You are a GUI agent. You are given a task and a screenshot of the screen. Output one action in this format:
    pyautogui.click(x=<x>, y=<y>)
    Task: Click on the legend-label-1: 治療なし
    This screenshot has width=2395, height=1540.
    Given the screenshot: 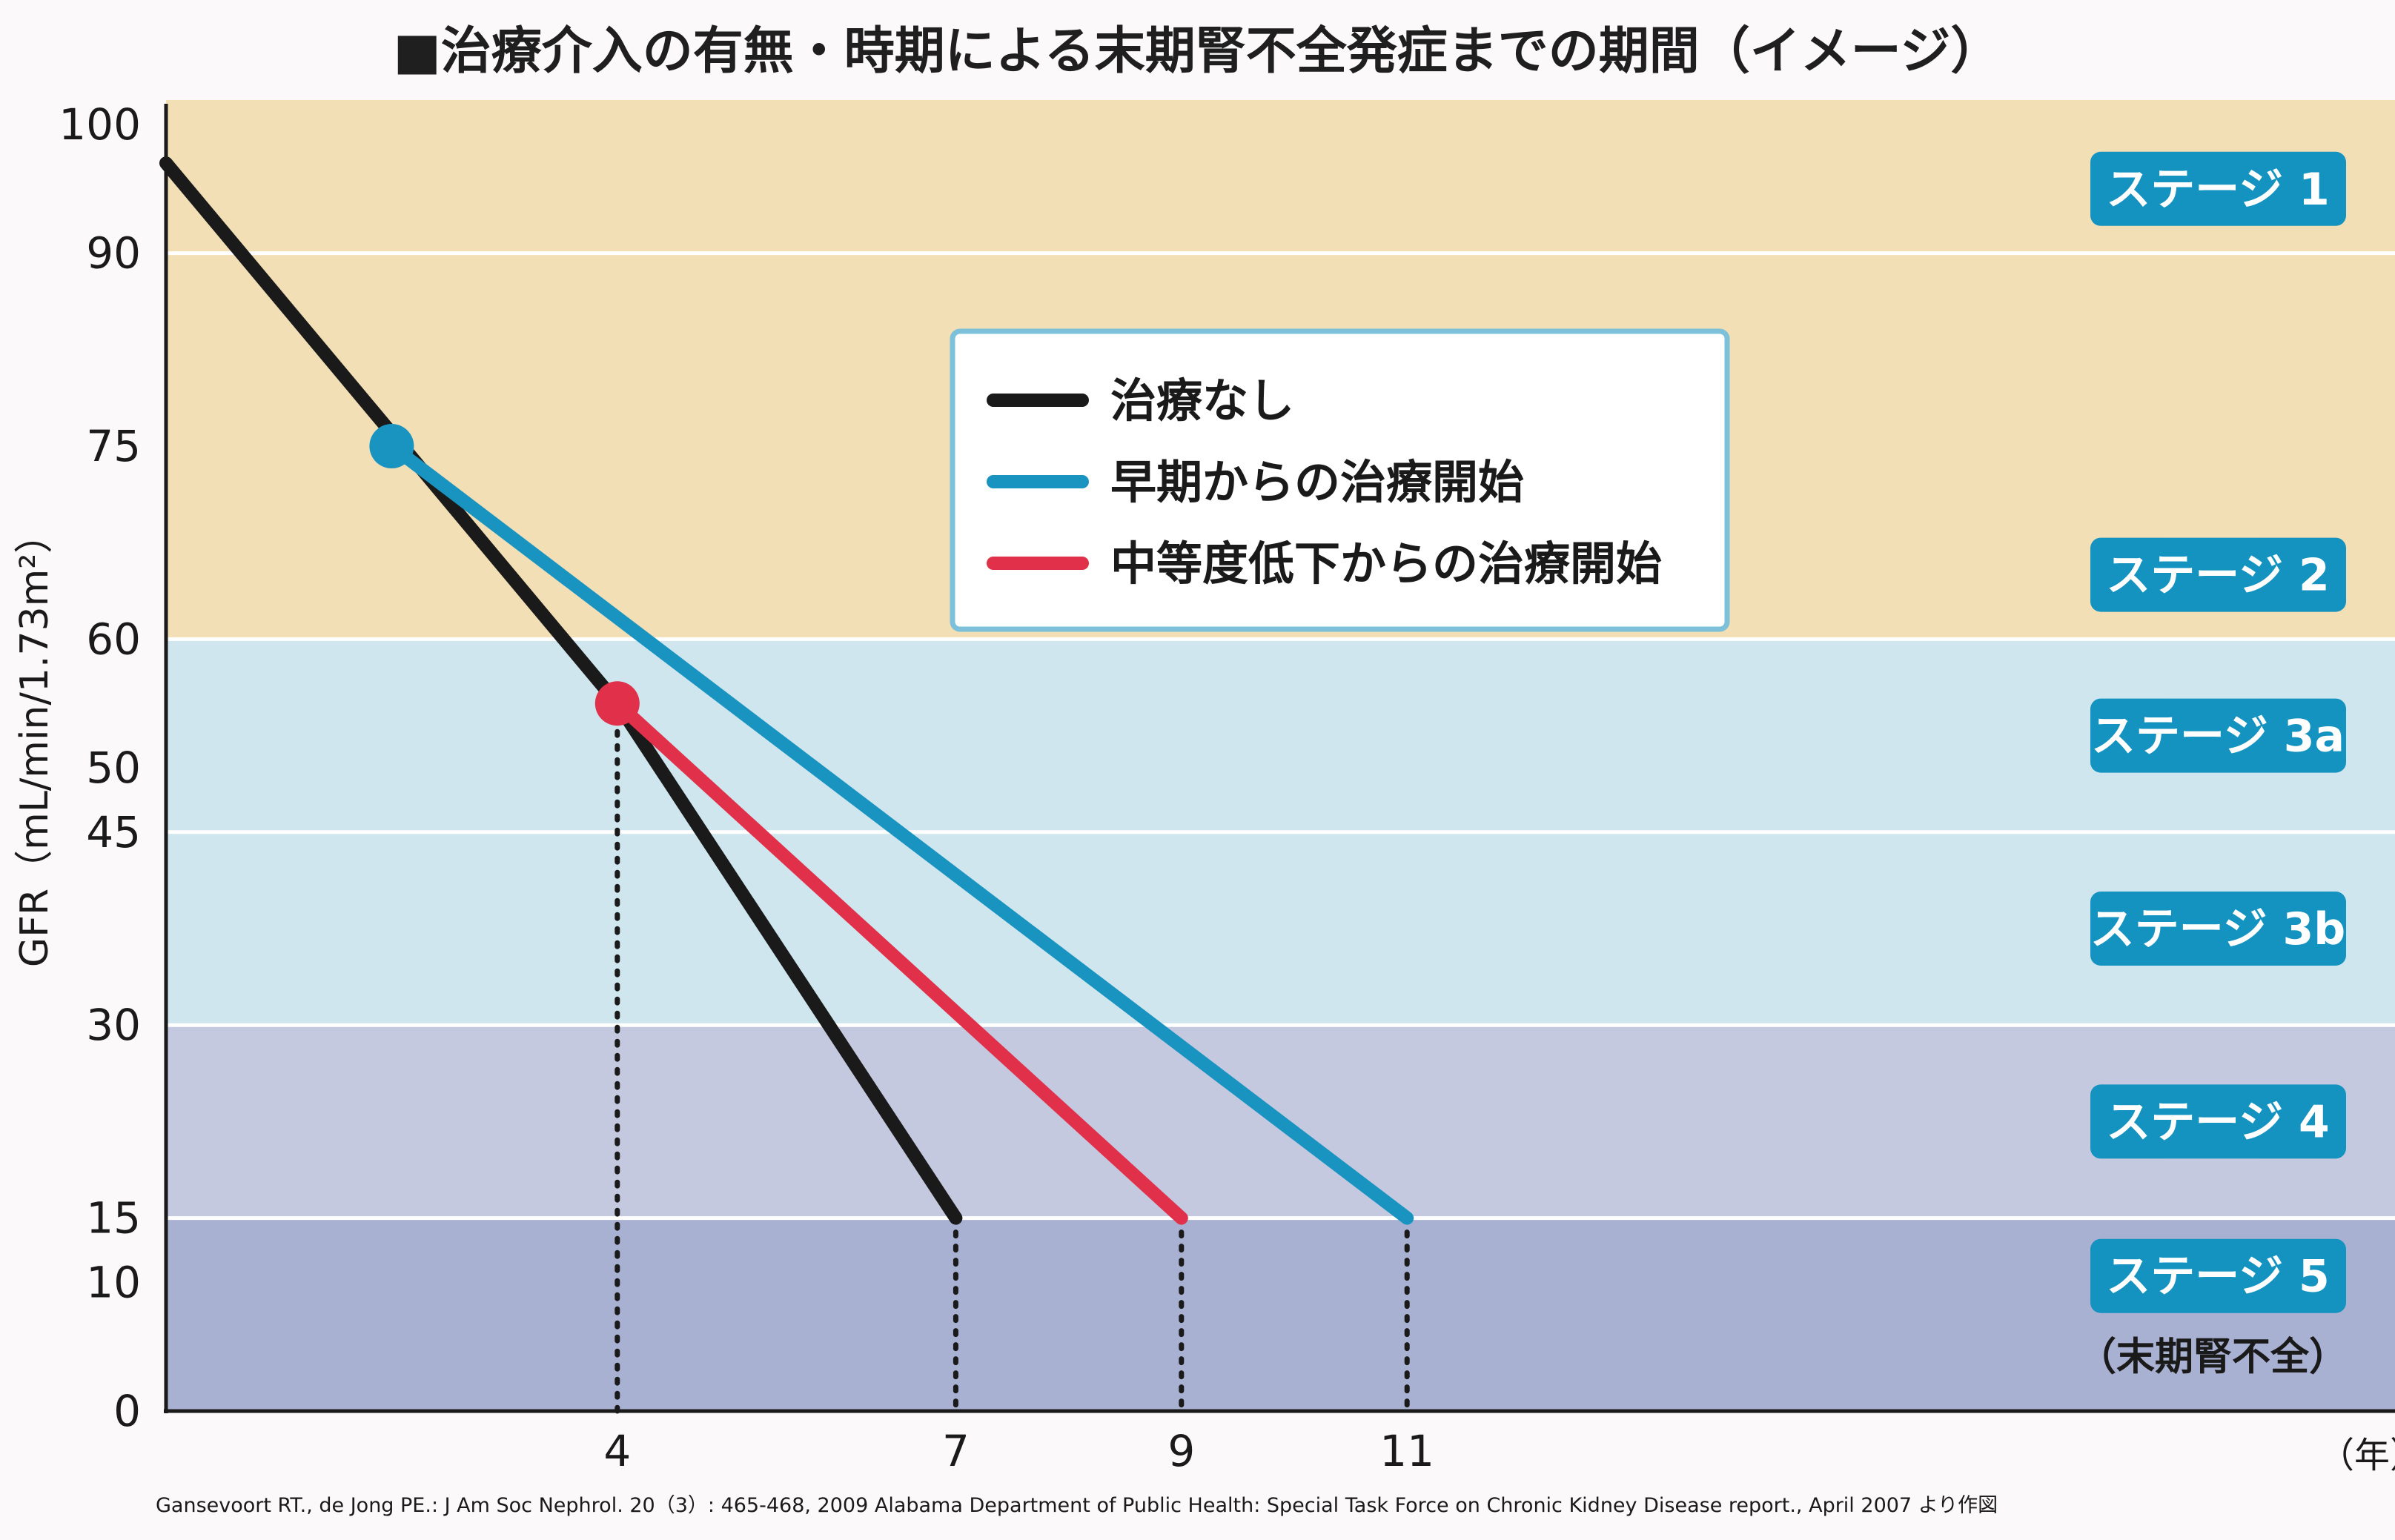 What is the action you would take?
    pyautogui.click(x=1202, y=401)
    